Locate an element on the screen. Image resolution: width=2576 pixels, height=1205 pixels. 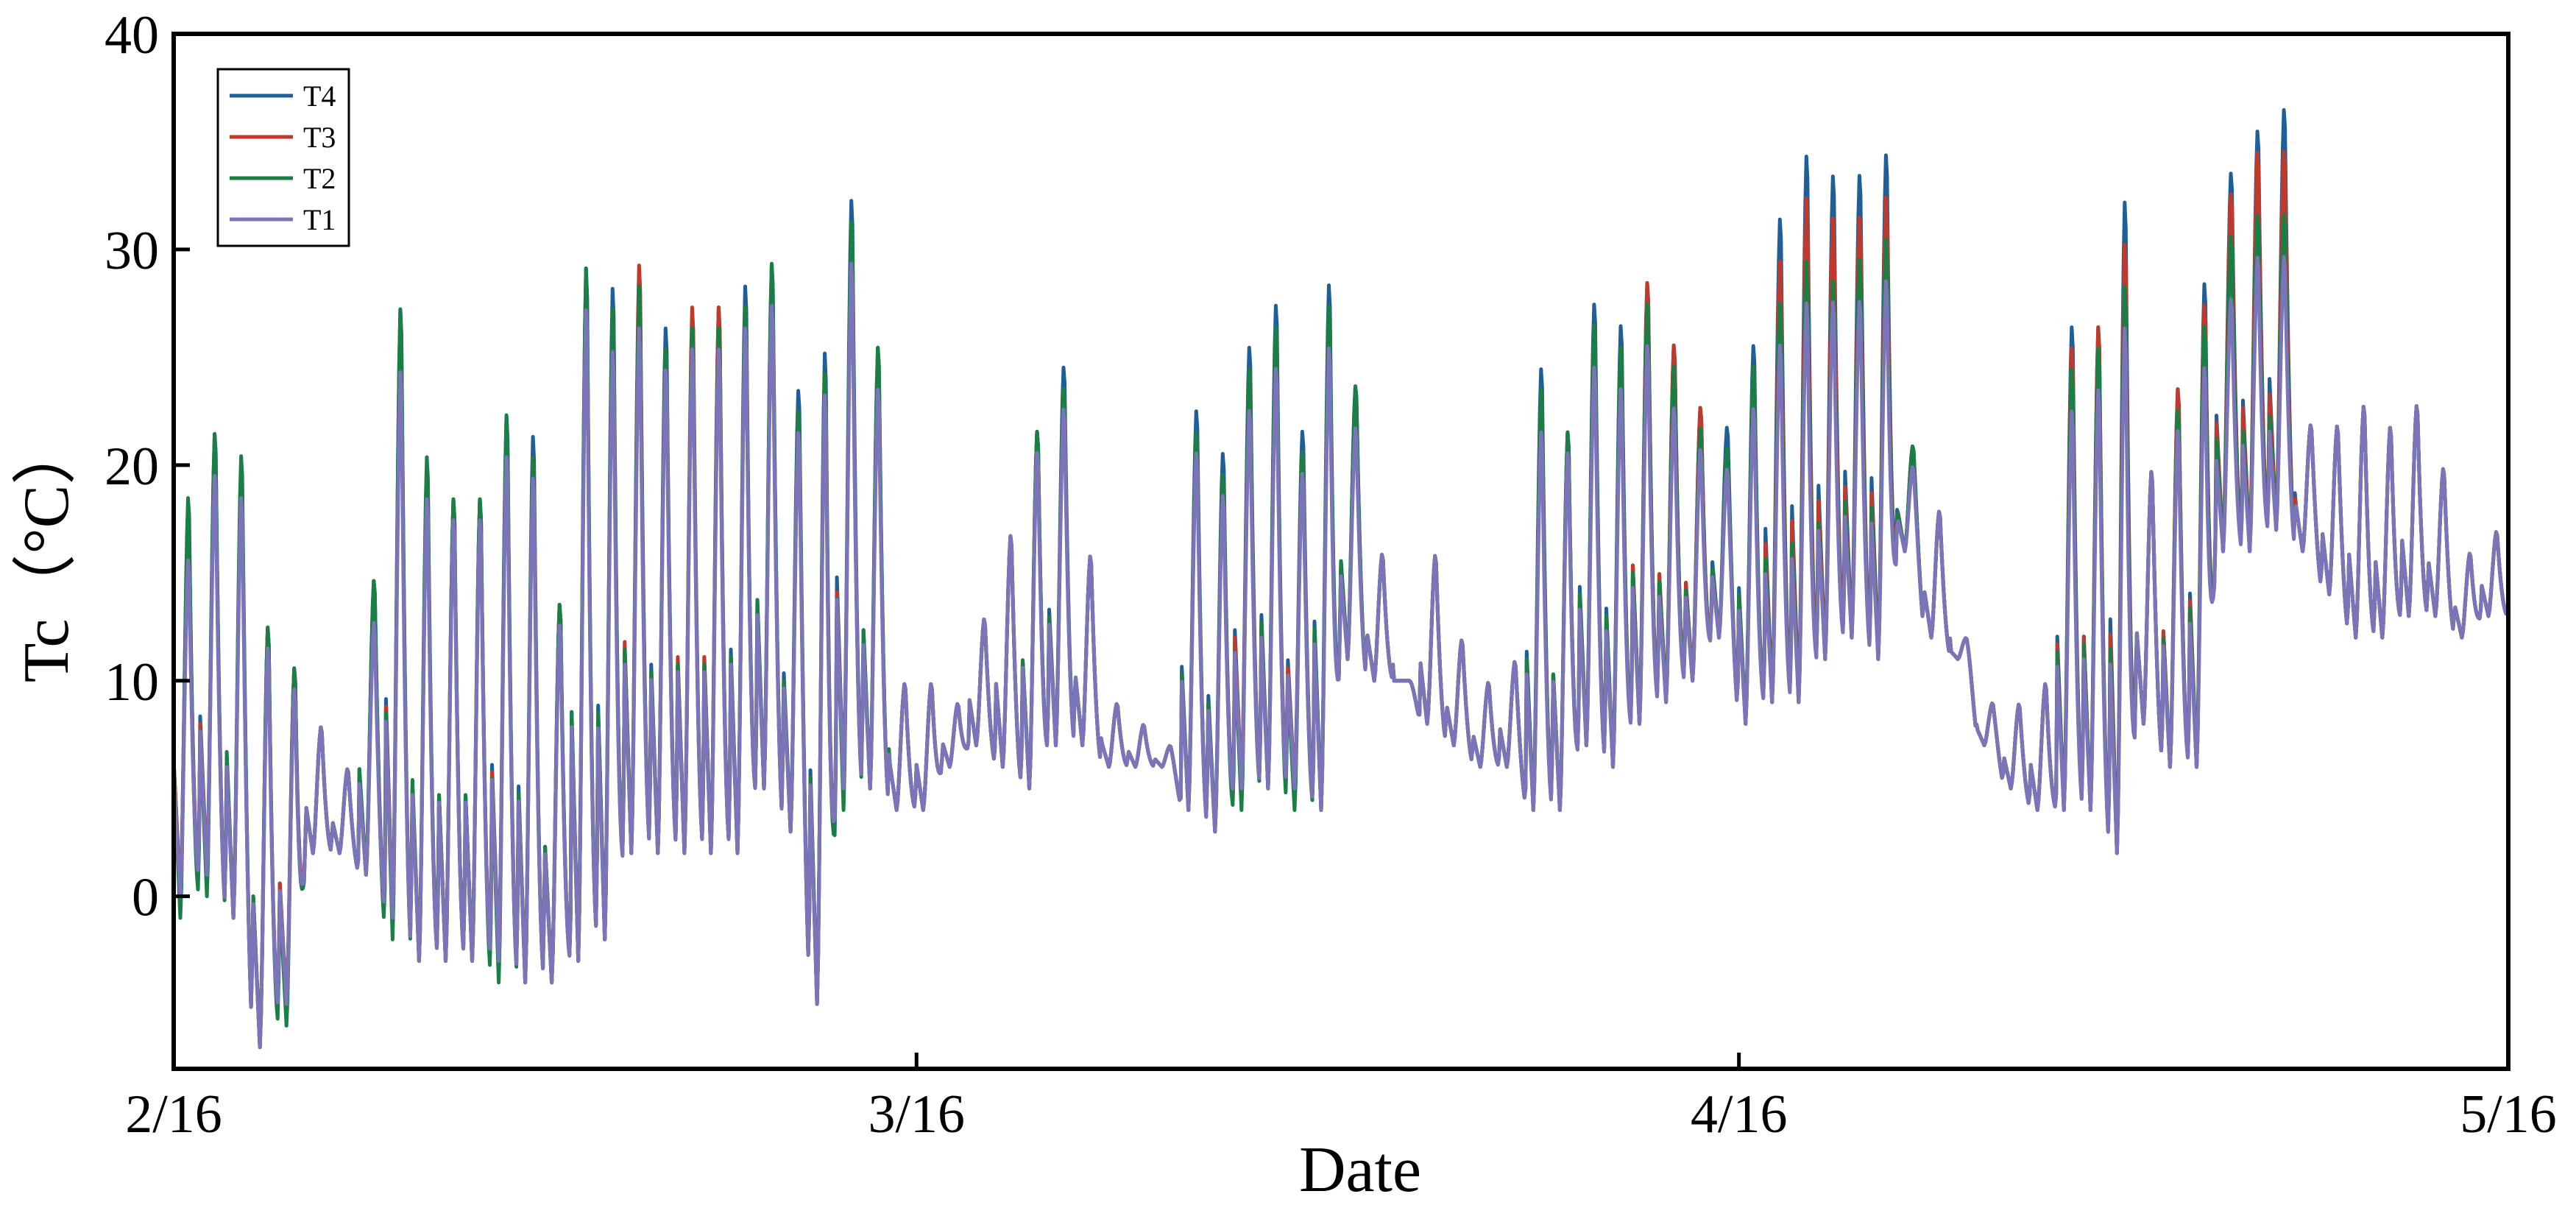
y-tick-label: 20 is located at coordinates (132, 467).